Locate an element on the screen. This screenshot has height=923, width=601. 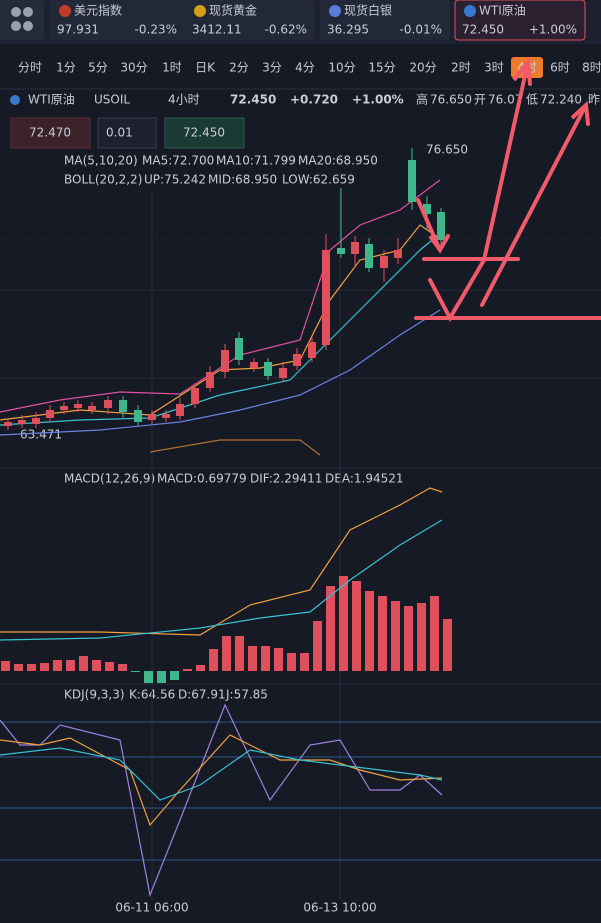
ticker-change: -0.23% is located at coordinates (156, 30).